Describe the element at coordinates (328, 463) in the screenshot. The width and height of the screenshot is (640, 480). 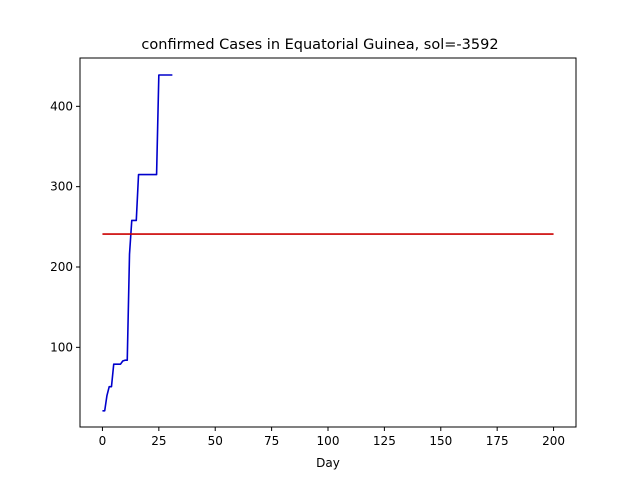
I see `x-axis-label: Day` at that location.